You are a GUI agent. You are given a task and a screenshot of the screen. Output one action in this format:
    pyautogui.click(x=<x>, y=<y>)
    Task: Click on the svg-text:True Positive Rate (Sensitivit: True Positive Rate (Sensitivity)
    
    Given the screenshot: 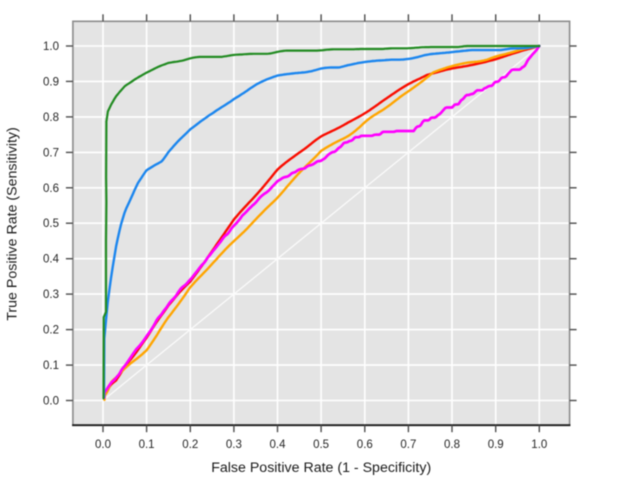 What is the action you would take?
    pyautogui.click(x=13, y=223)
    